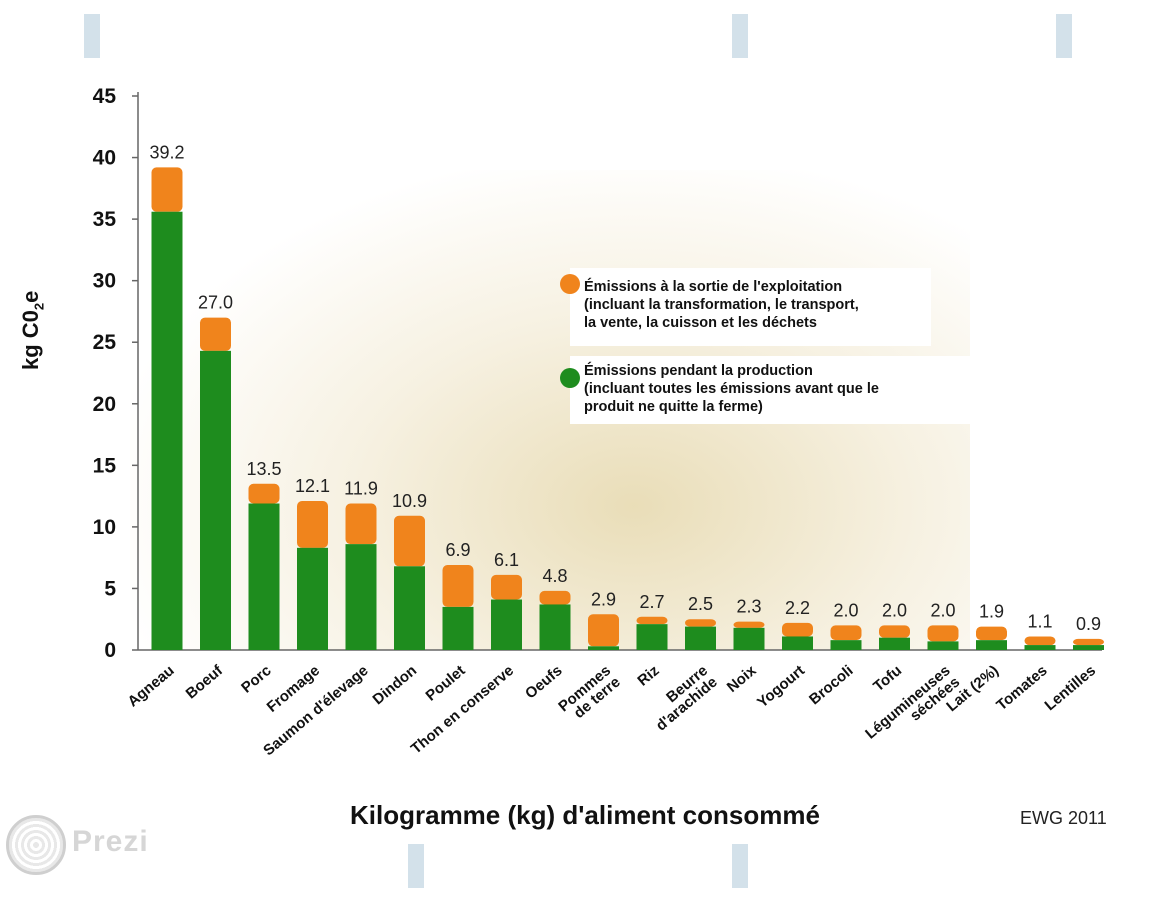  Describe the element at coordinates (104, 404) in the screenshot. I see `y-tick-label: 20` at that location.